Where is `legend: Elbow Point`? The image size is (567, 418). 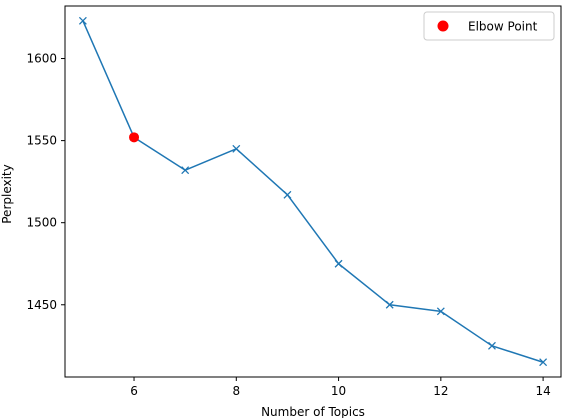 legend: Elbow Point is located at coordinates (489, 26).